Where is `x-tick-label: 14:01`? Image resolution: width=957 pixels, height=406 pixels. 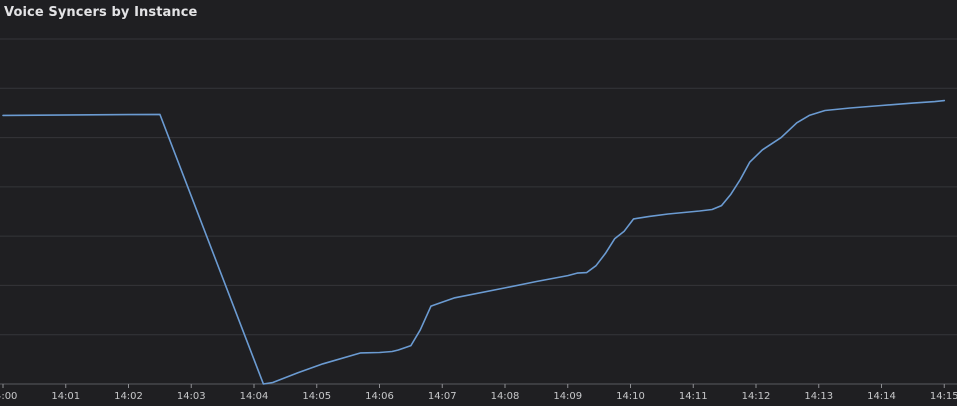 x-tick-label: 14:01 is located at coordinates (65, 396).